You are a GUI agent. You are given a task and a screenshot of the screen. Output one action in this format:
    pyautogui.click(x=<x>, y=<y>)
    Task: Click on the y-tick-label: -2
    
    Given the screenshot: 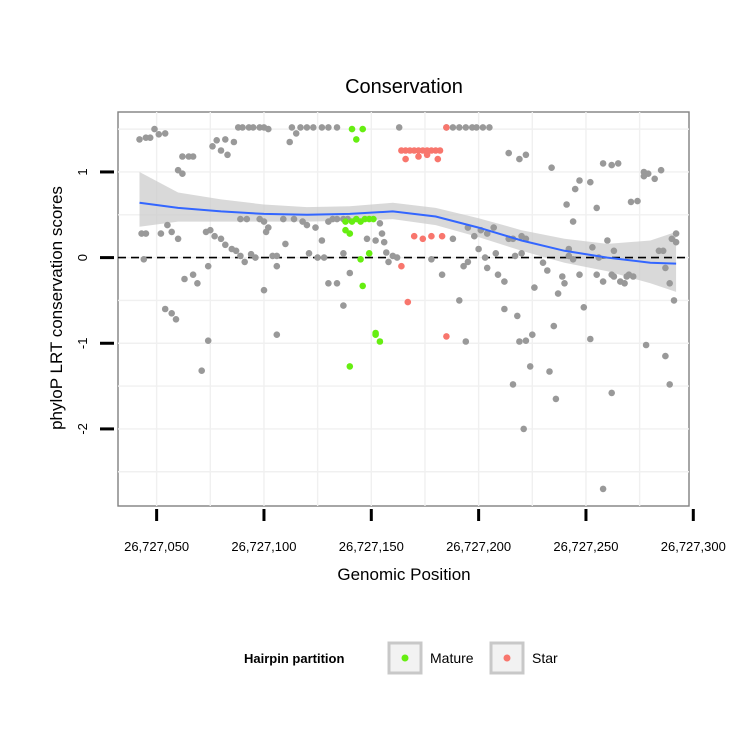 What is the action you would take?
    pyautogui.click(x=82, y=429)
    